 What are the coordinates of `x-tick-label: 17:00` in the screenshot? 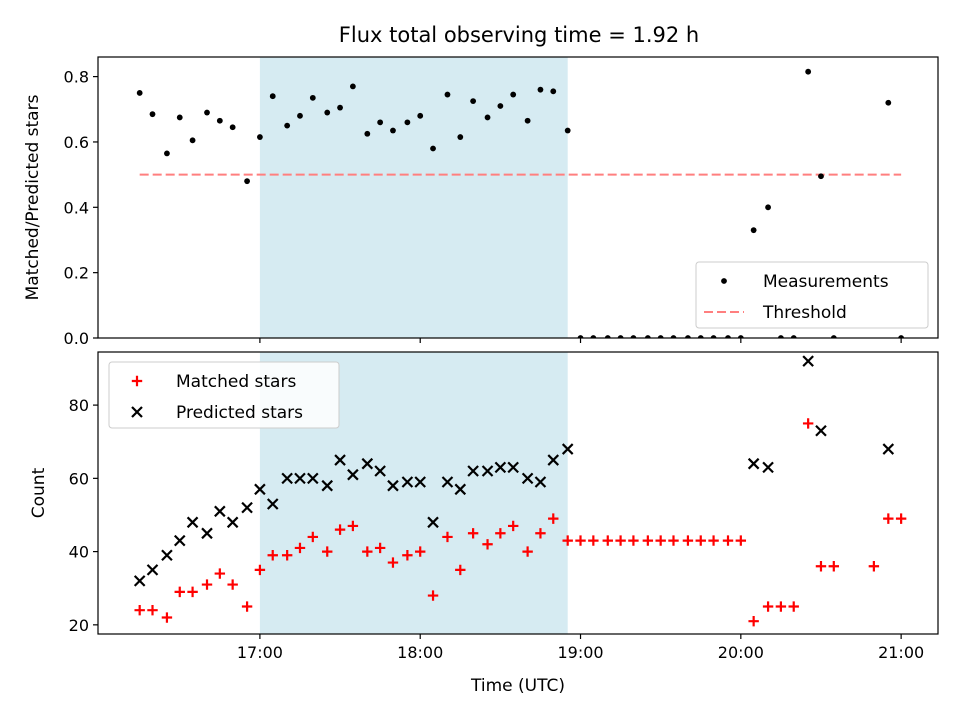 It's located at (260, 652).